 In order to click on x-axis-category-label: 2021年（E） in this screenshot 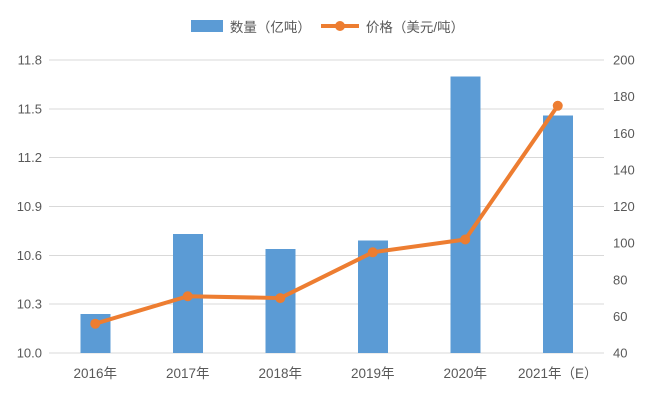, I will do `click(558, 373)`.